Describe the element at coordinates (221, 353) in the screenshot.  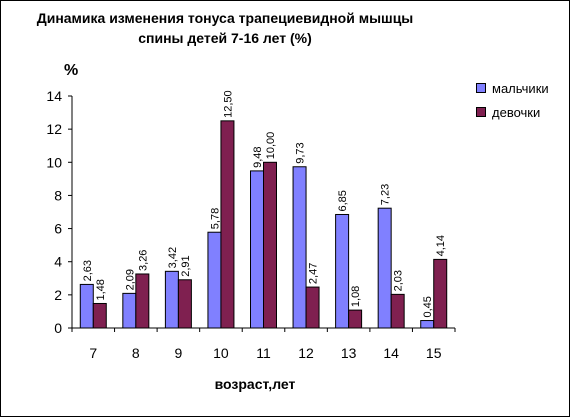
I see `x-tick-label: 10` at that location.